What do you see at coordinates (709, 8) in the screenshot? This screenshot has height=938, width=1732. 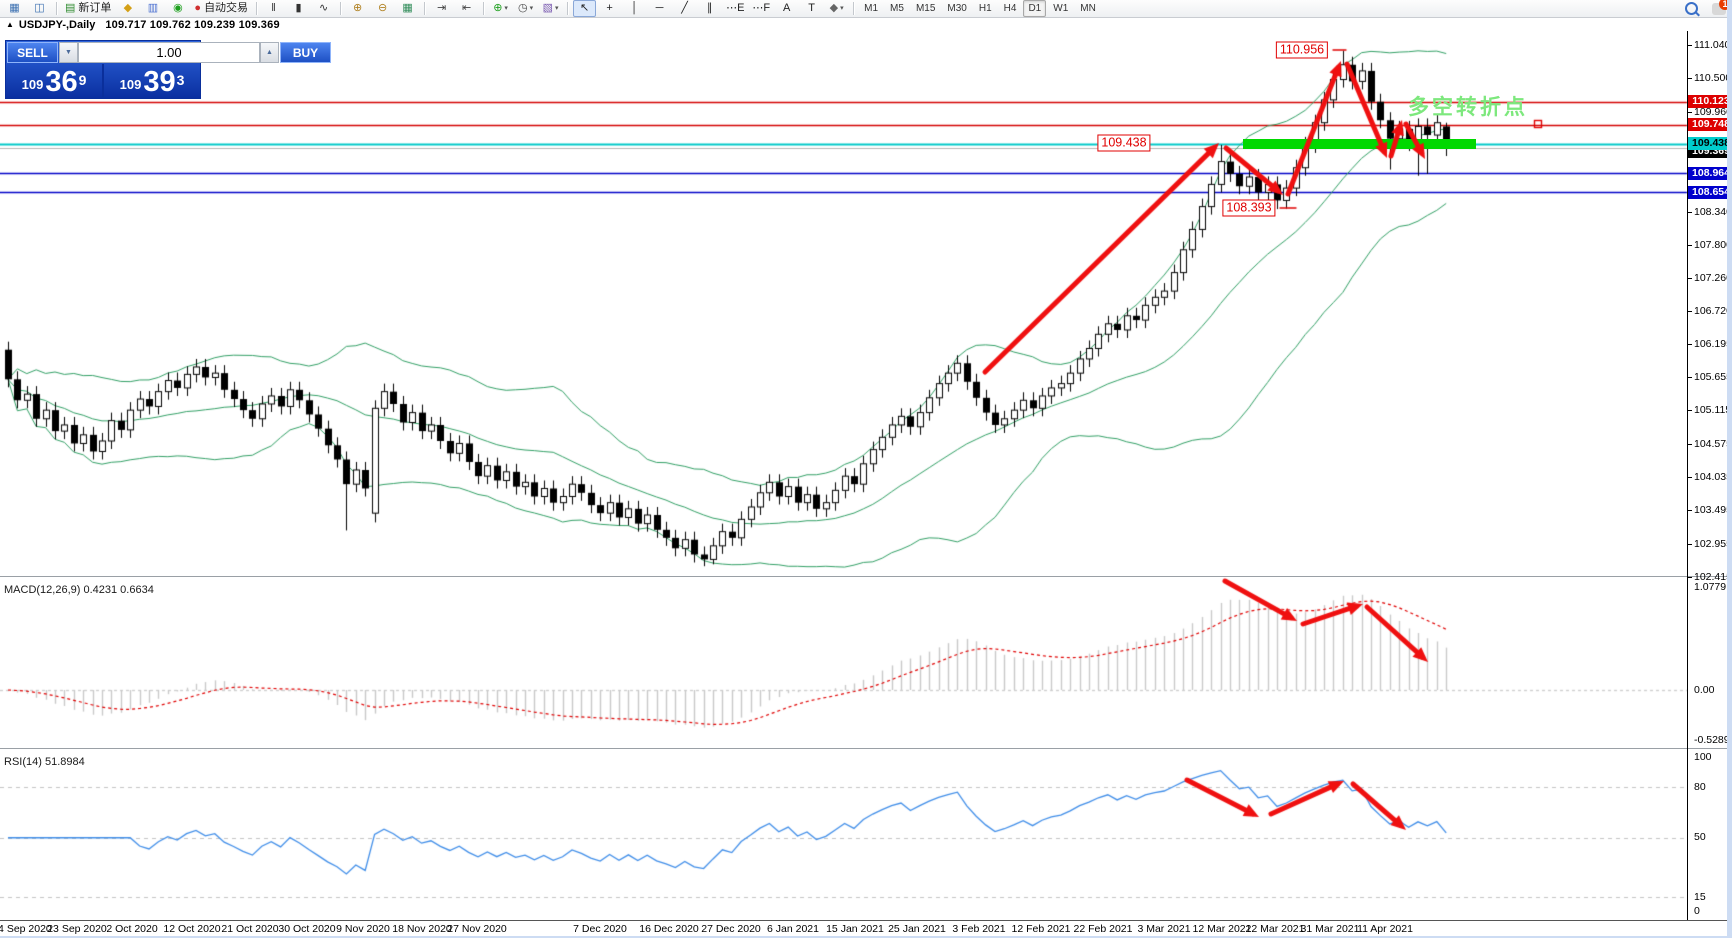 I see `channel-icon: ∥` at bounding box center [709, 8].